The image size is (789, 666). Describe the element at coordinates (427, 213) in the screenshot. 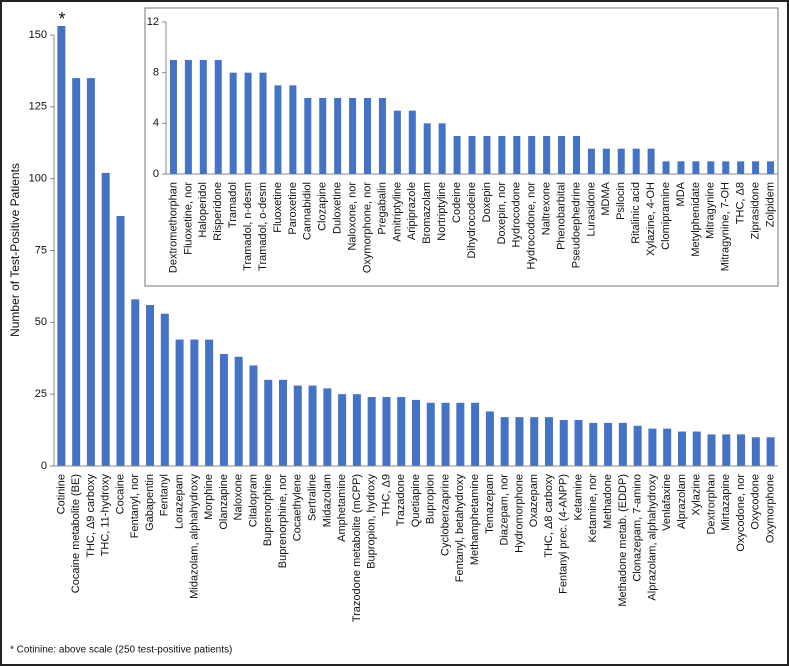

I see `x-tick-label: Bromazolam` at that location.